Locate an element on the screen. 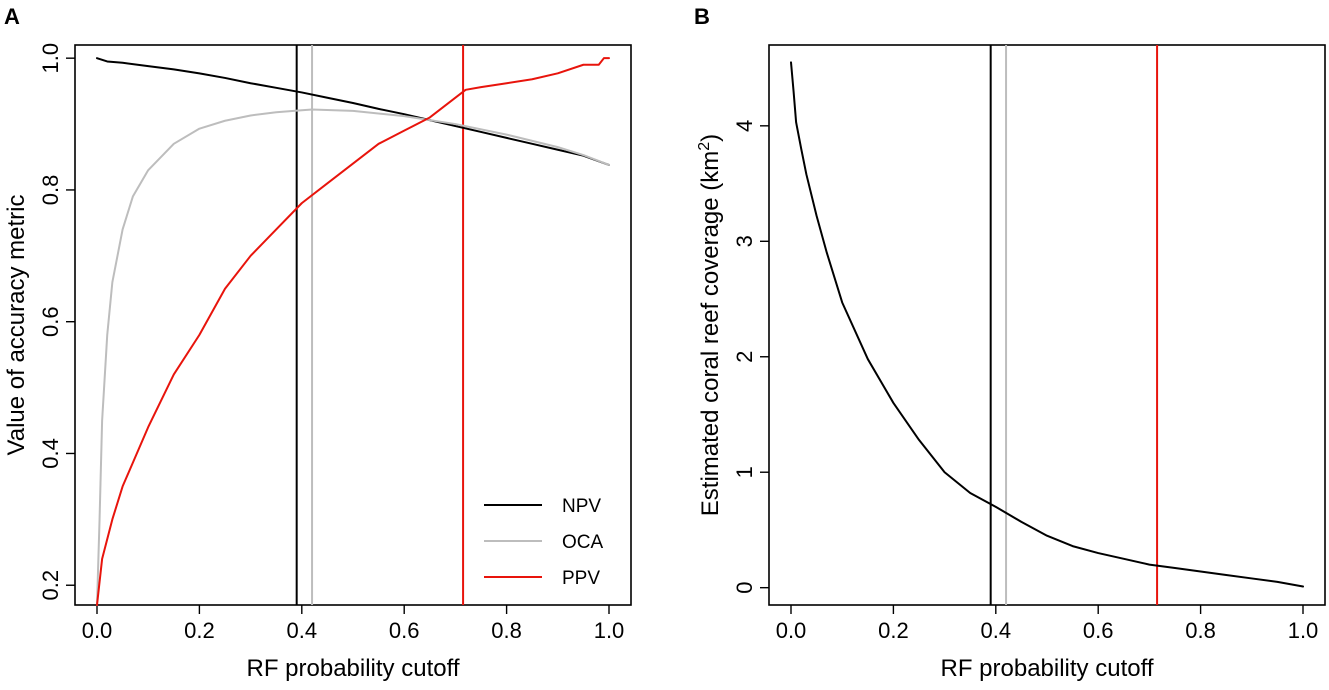 This screenshot has width=1329, height=690. y-axis-title-main-b: Estimated coral reef coverage (km is located at coordinates (710, 333).